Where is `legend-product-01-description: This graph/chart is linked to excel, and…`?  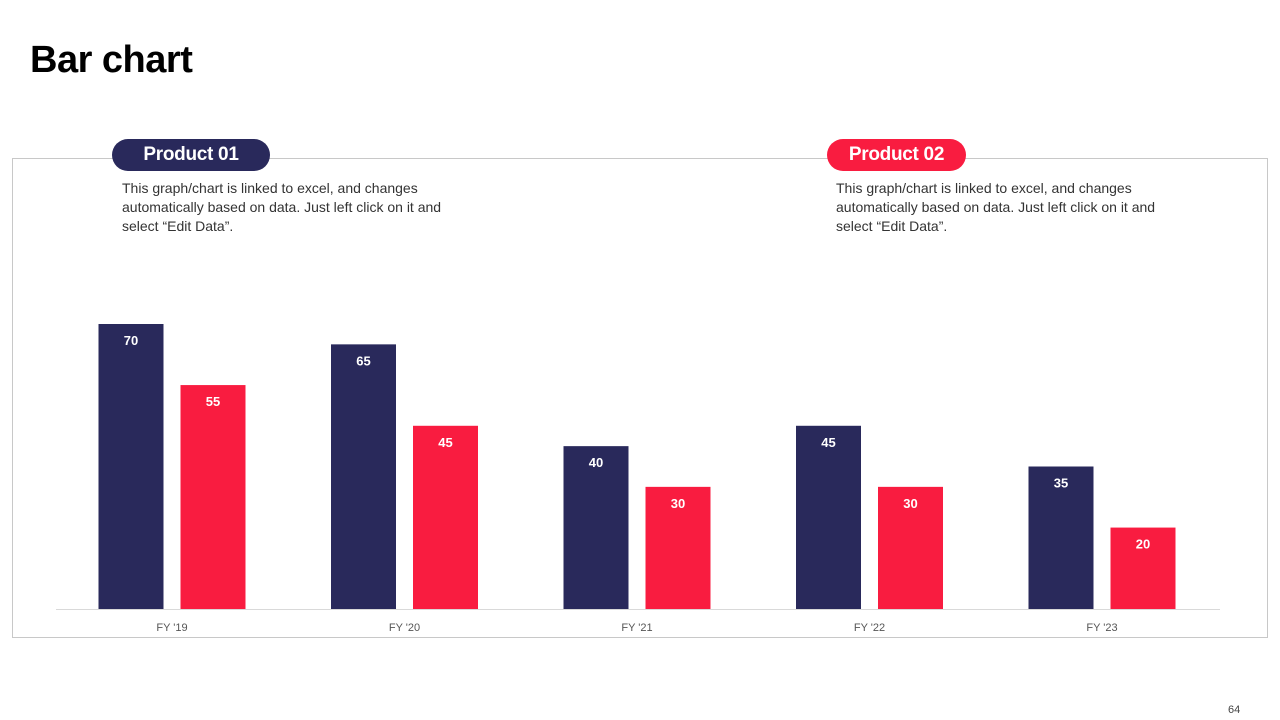
legend-product-01-description: This graph/chart is linked to excel, and… is located at coordinates (282, 207).